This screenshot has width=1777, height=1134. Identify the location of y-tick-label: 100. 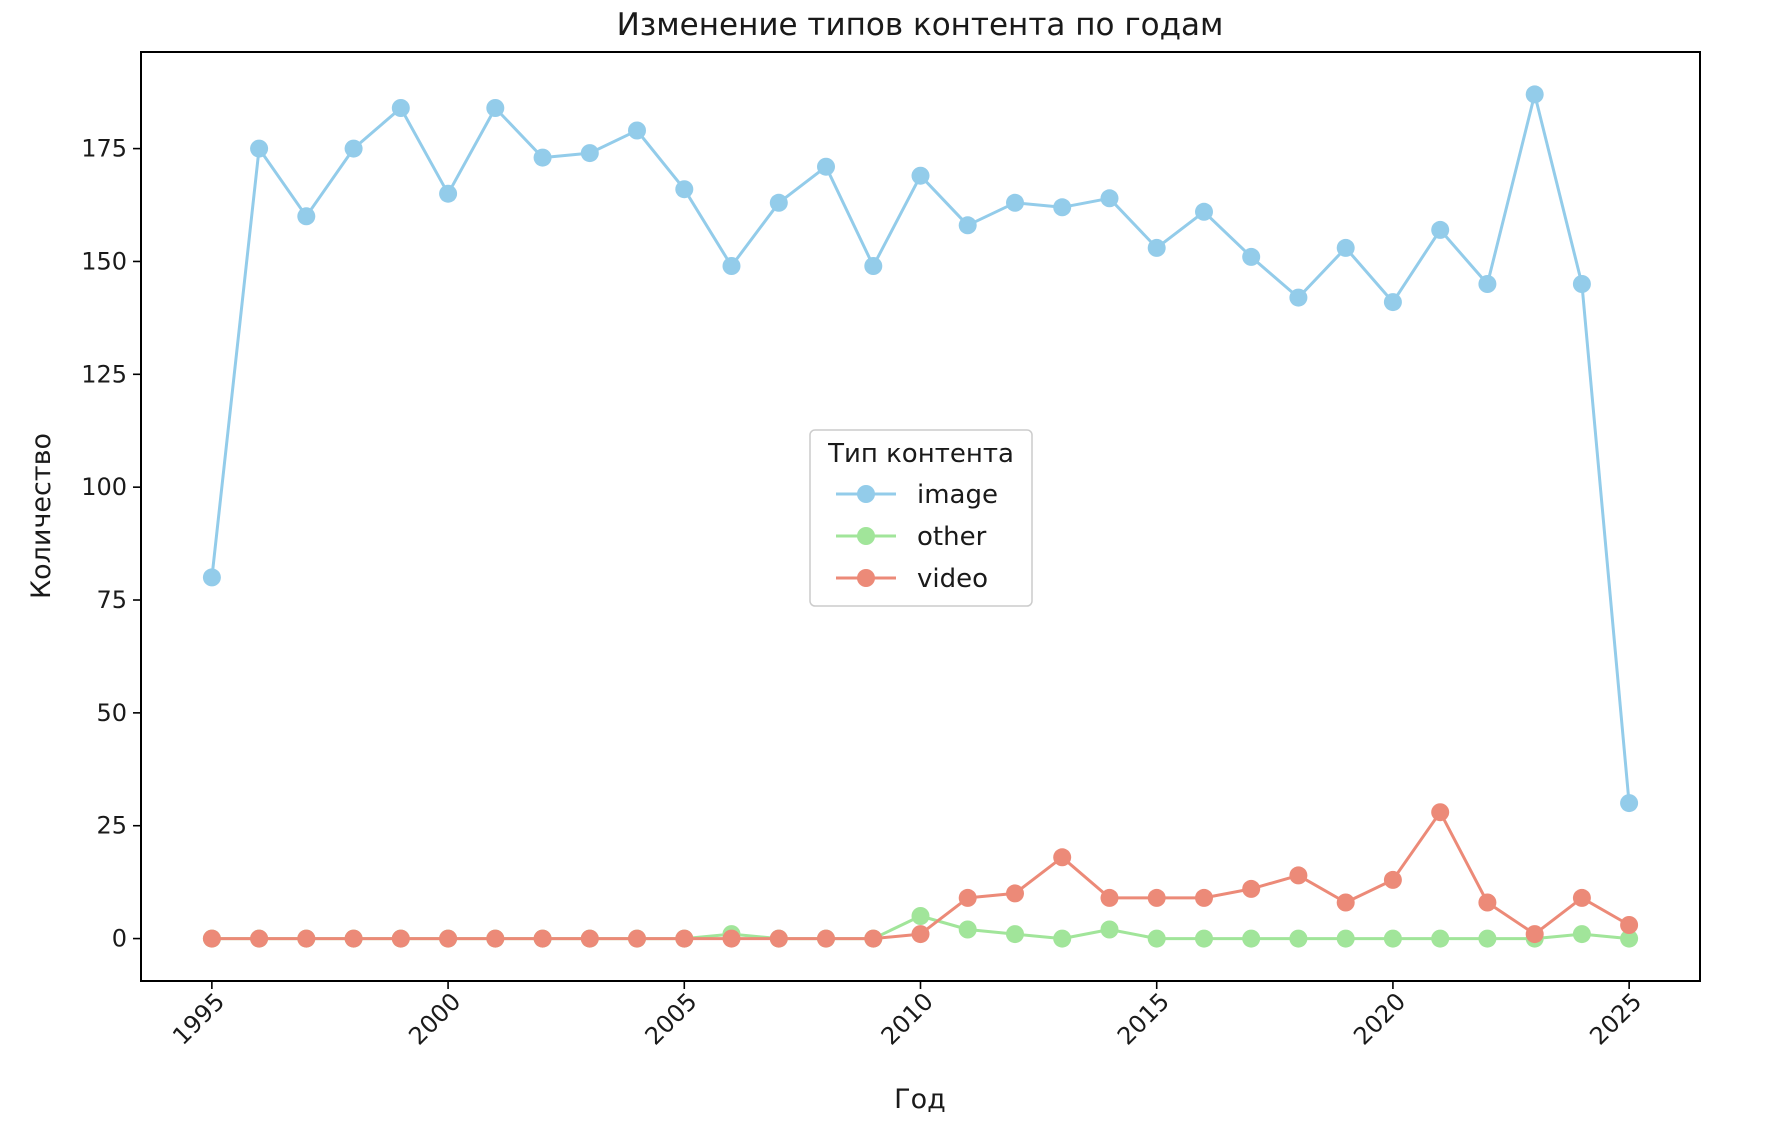
(104, 487).